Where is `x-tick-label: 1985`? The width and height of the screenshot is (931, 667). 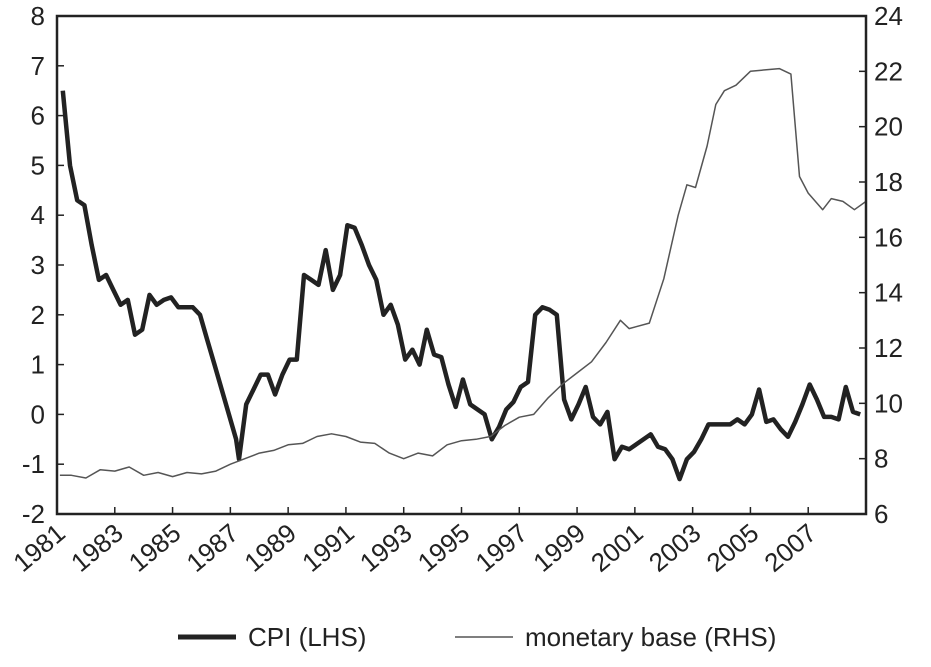 x-tick-label: 1985 is located at coordinates (155, 548).